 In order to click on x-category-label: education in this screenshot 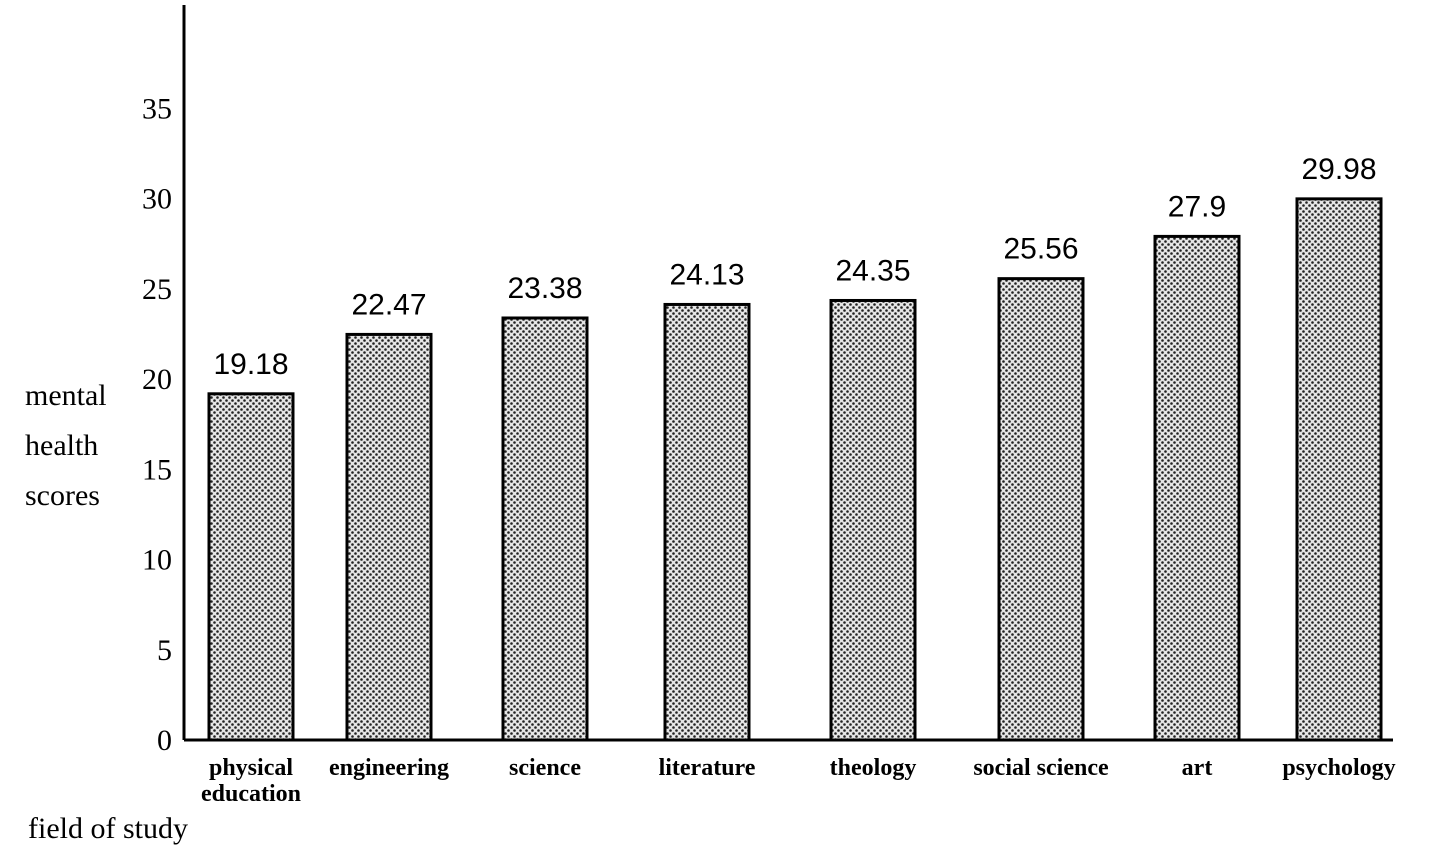, I will do `click(251, 794)`.